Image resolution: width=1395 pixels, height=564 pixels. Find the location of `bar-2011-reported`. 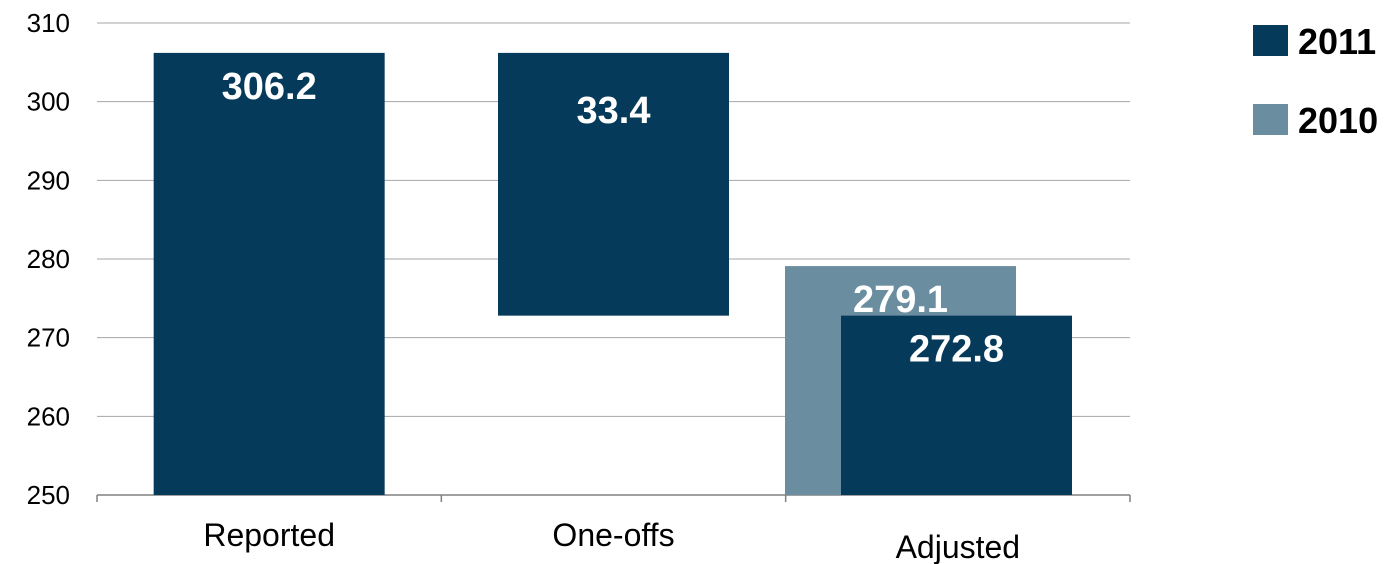

bar-2011-reported is located at coordinates (269, 273).